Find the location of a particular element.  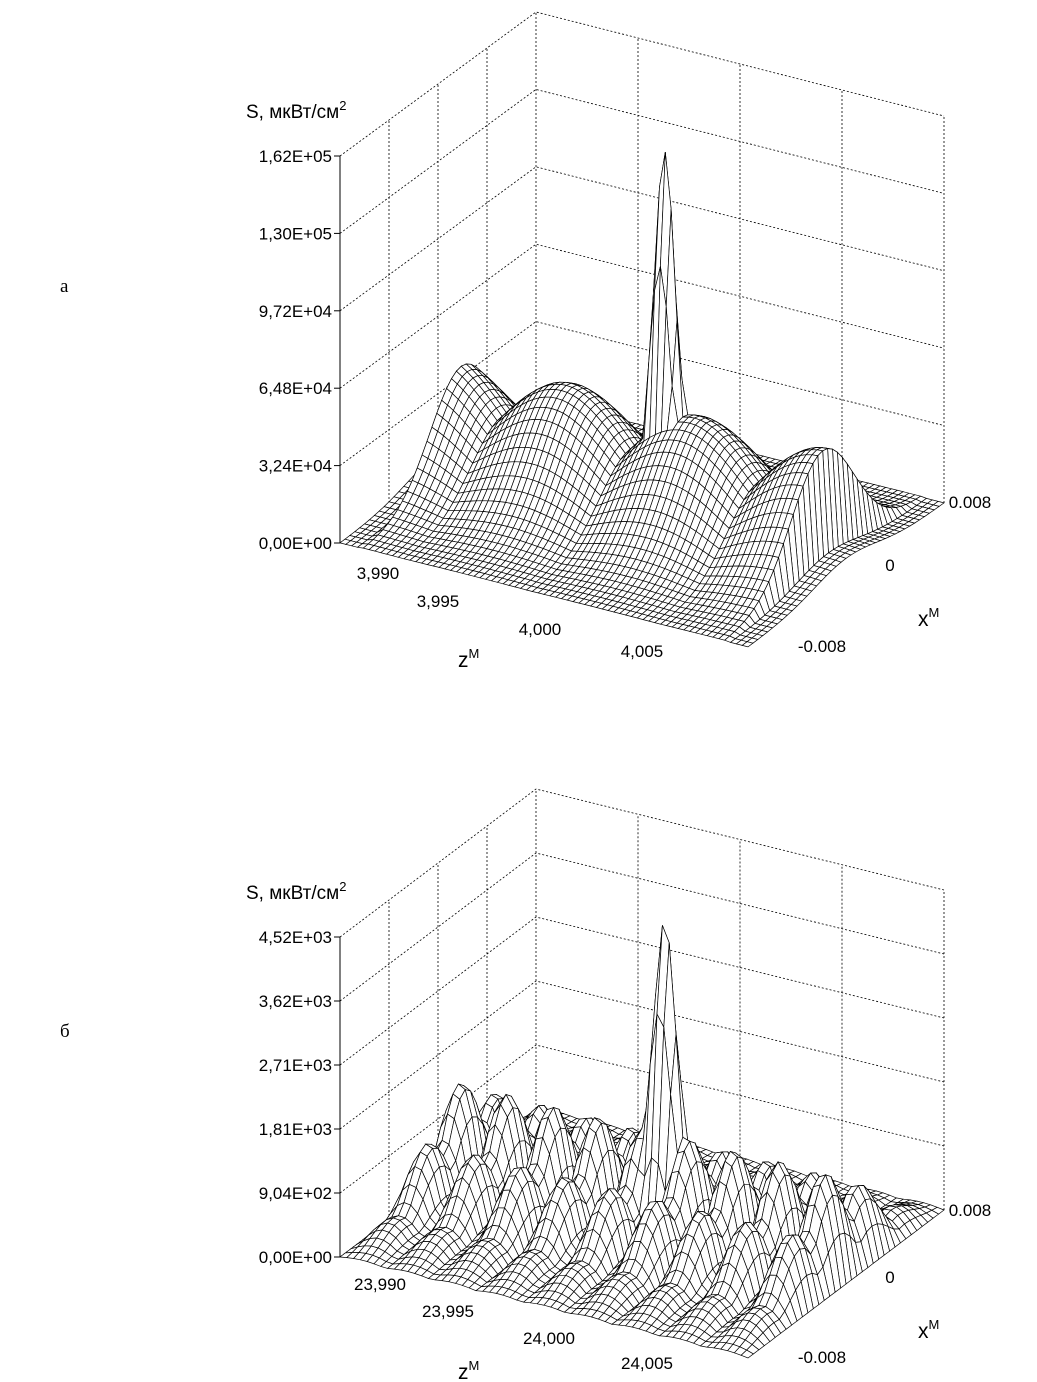

z-tick-label: 3,62E+03 is located at coordinates (295, 1001).